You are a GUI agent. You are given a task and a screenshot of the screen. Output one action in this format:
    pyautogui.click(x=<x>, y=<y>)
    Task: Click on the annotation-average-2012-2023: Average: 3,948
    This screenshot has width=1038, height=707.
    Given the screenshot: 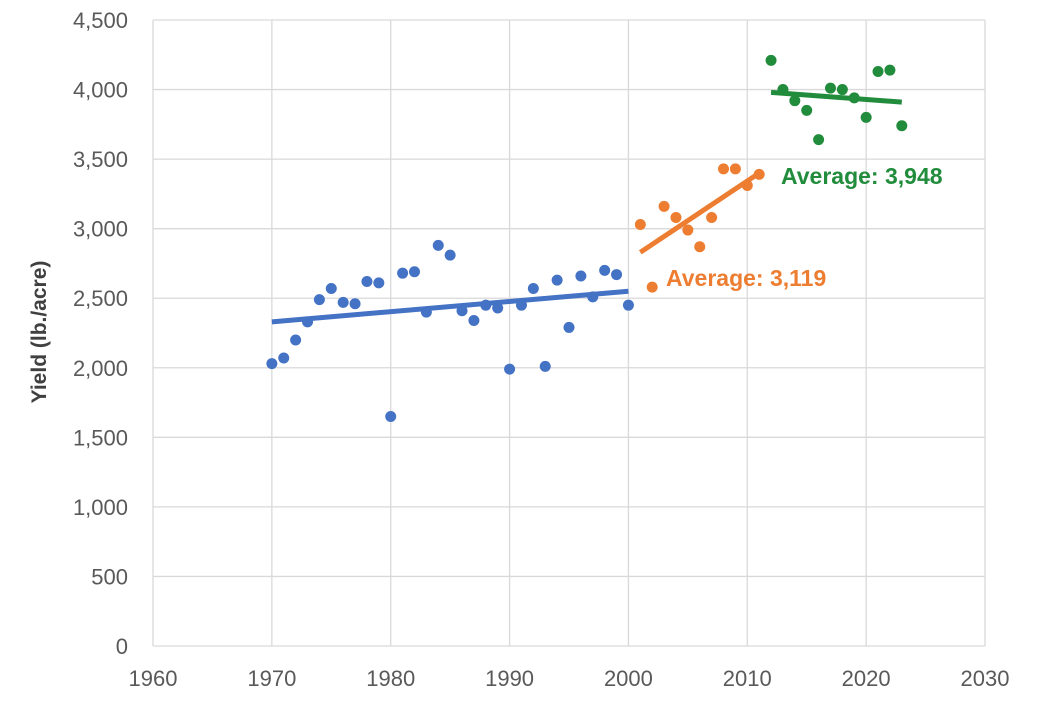 What is the action you would take?
    pyautogui.click(x=862, y=176)
    